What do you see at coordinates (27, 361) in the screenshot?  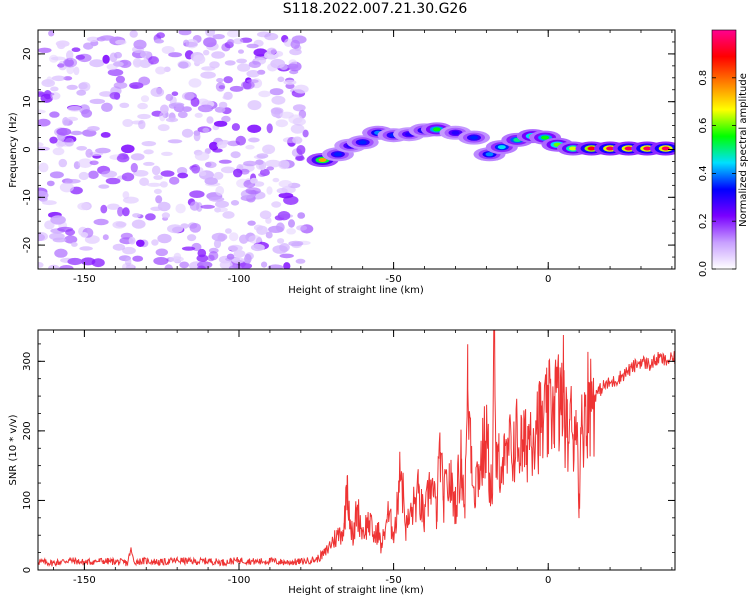 I see `y-tick-label: 300` at bounding box center [27, 361].